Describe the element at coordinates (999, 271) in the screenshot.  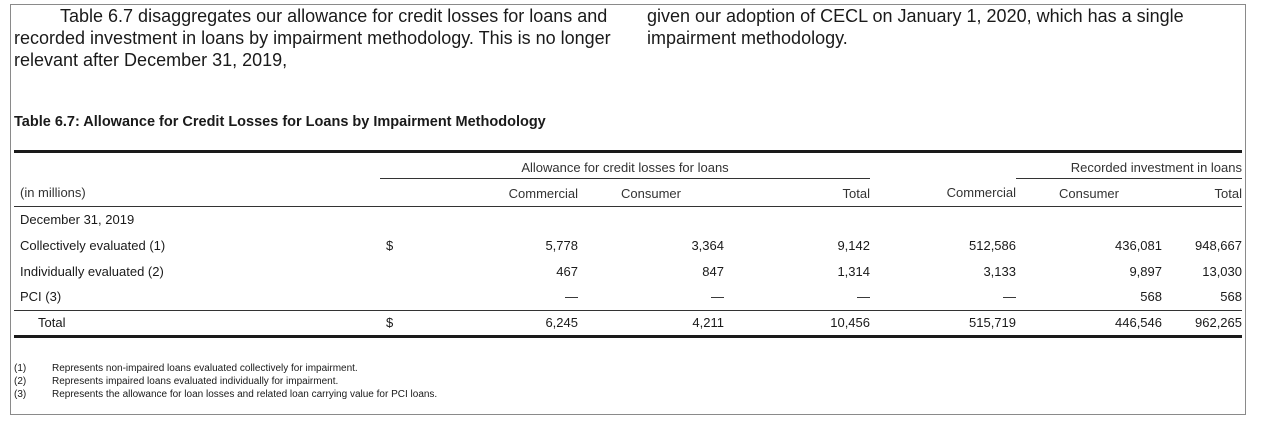
I see `table-cell: 3,133` at that location.